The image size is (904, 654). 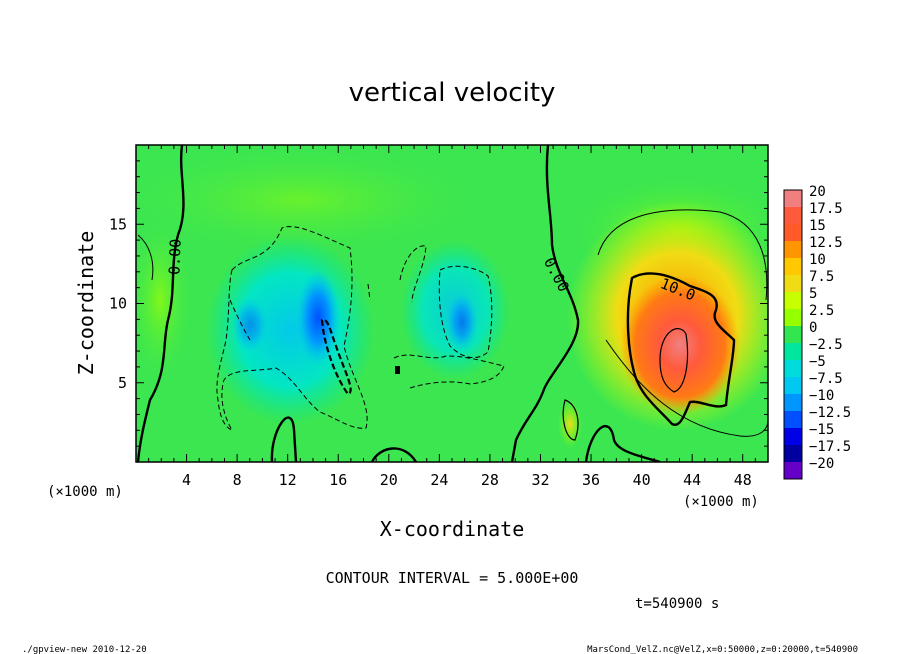 What do you see at coordinates (817, 226) in the screenshot?
I see `colorbar-label: 15` at bounding box center [817, 226].